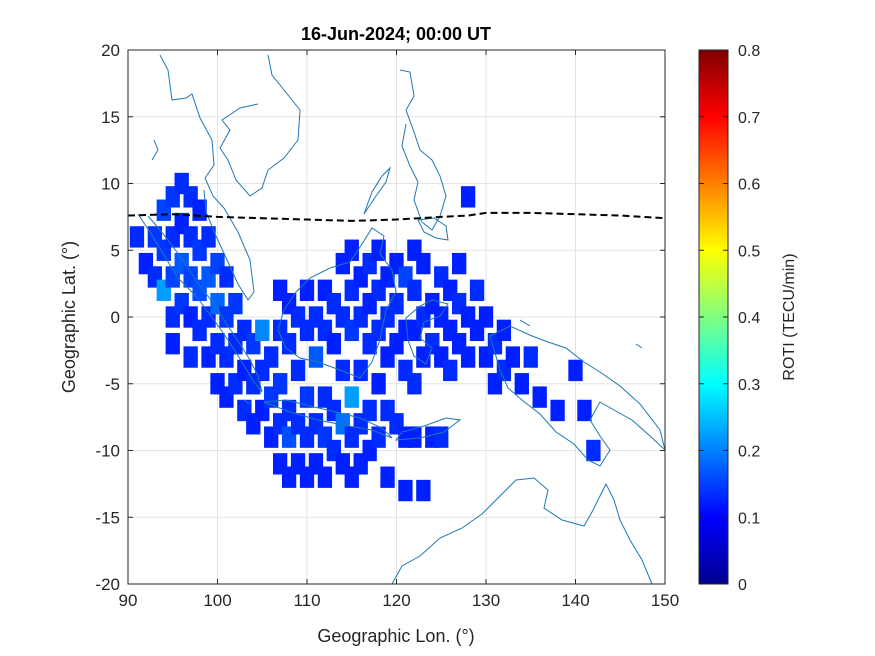 The image size is (875, 656). What do you see at coordinates (665, 600) in the screenshot?
I see `x-tick-label: 150` at bounding box center [665, 600].